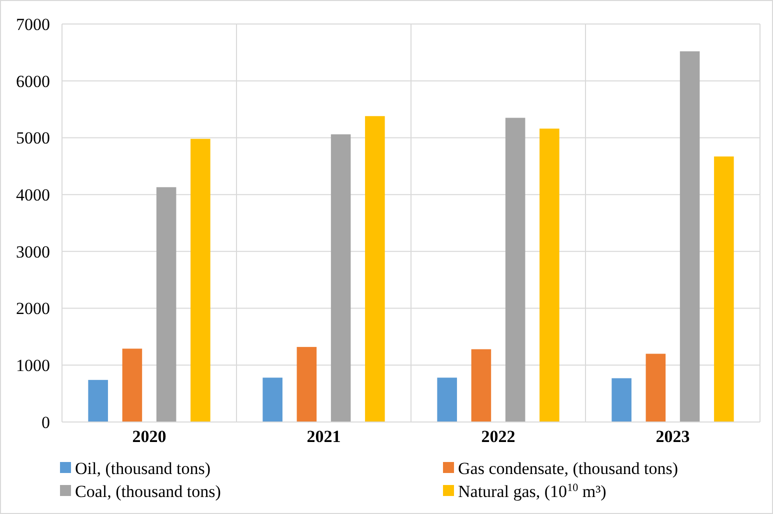  Describe the element at coordinates (33, 308) in the screenshot. I see `y-tick-label: 2000` at that location.